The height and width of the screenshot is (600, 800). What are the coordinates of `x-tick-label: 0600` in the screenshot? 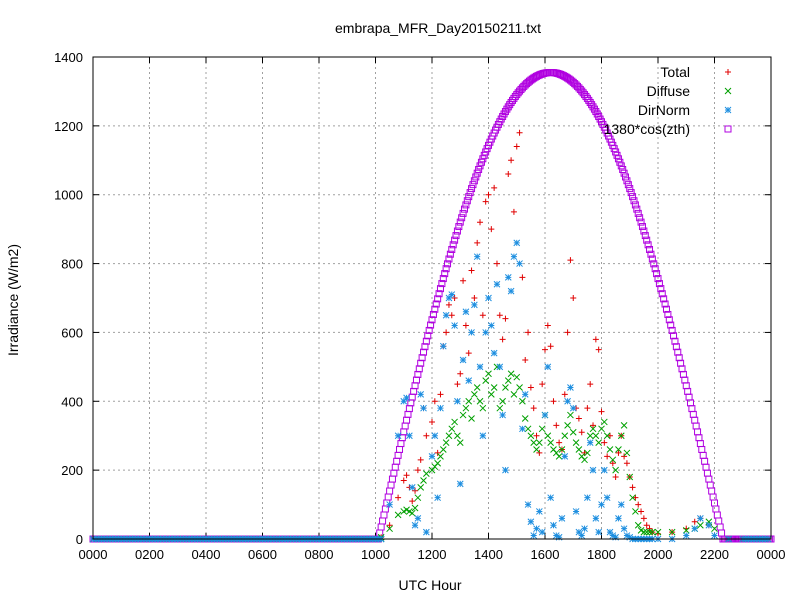 It's located at (262, 554).